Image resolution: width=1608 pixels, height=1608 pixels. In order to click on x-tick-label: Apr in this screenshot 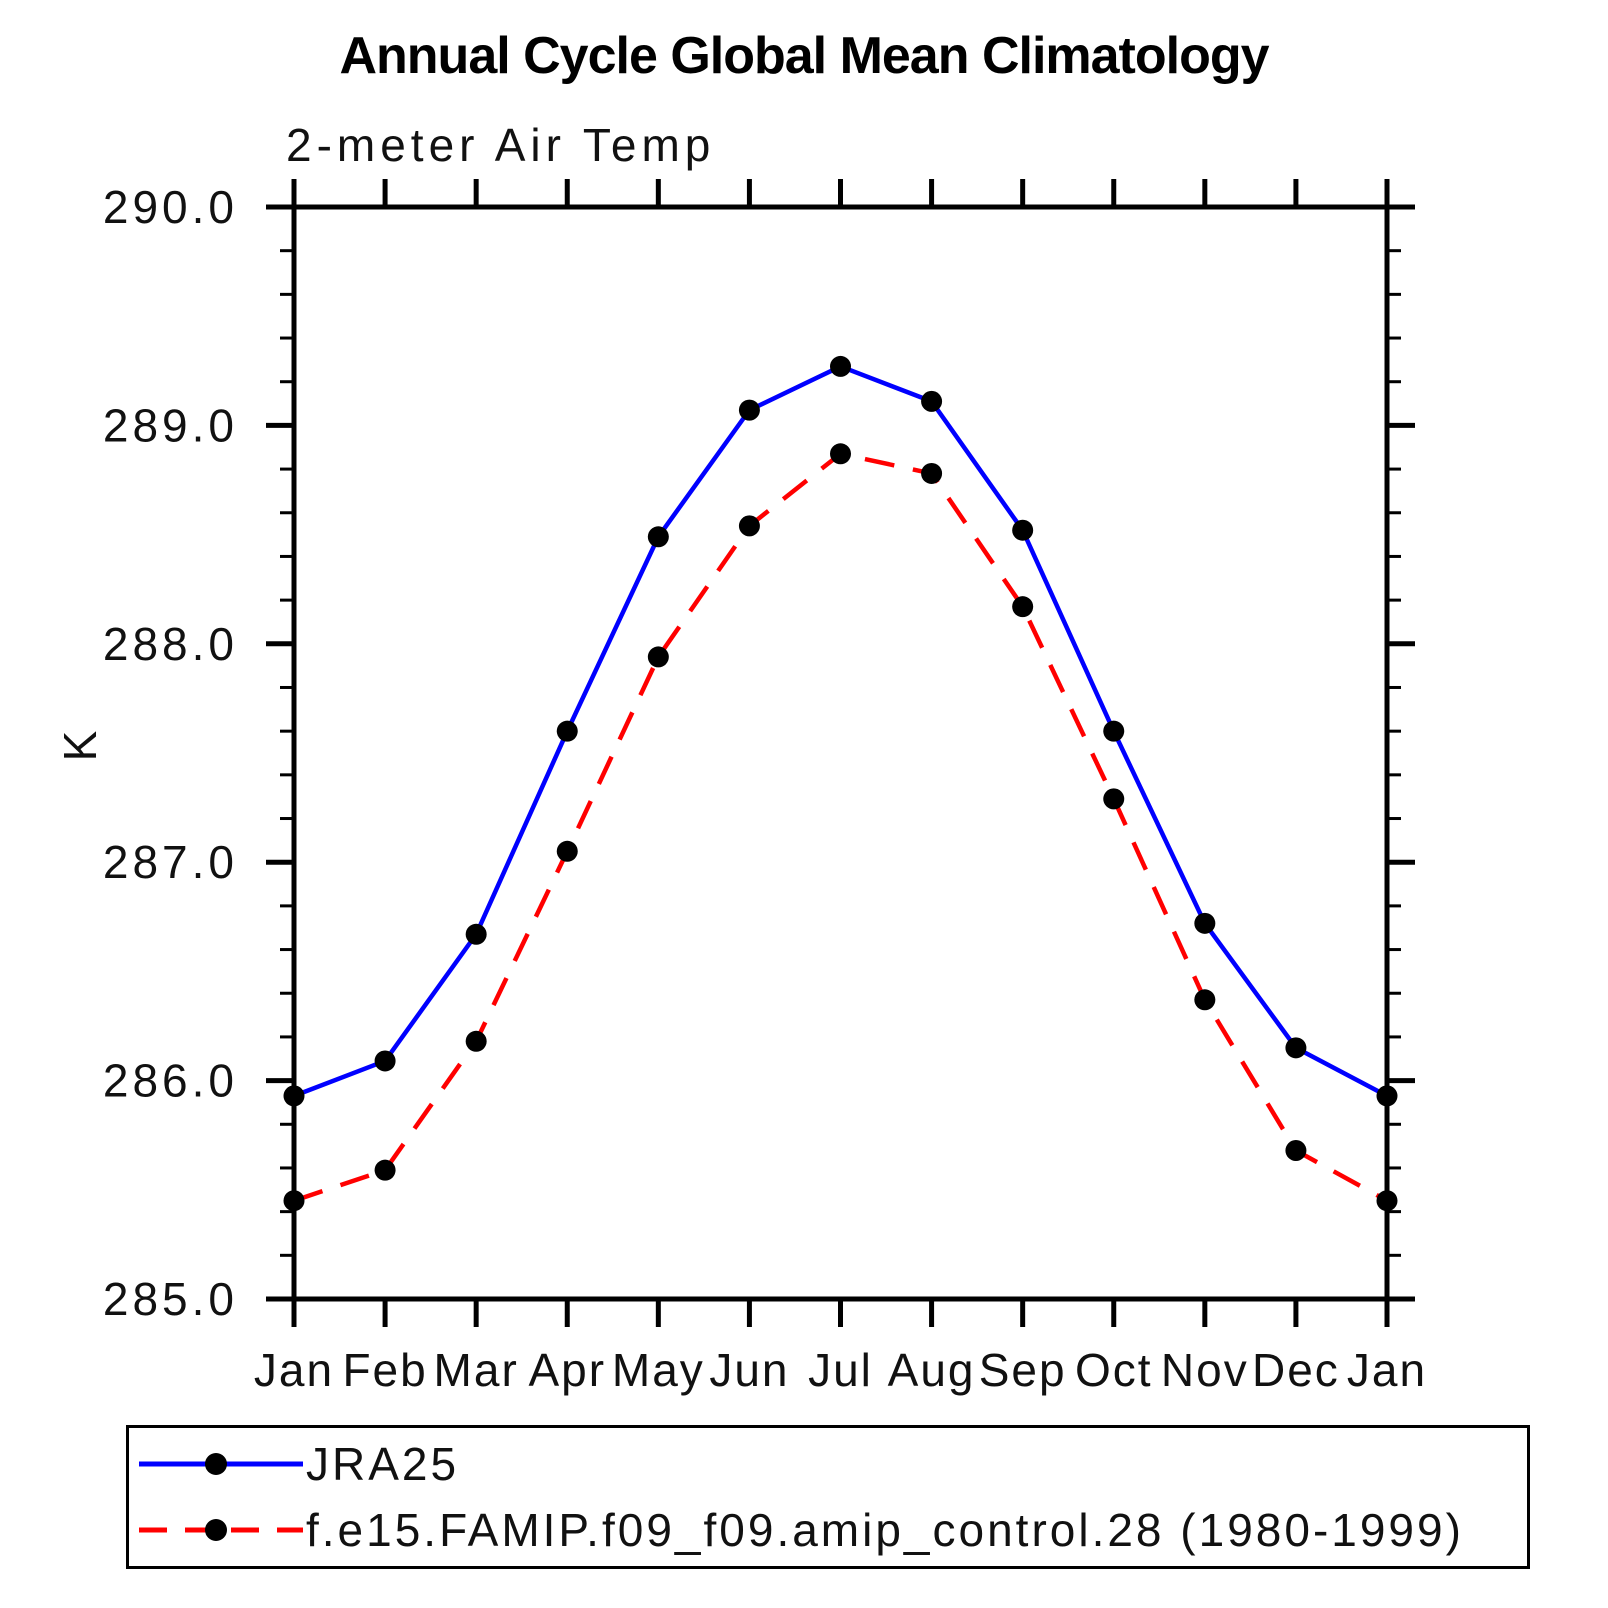, I will do `click(567, 1370)`.